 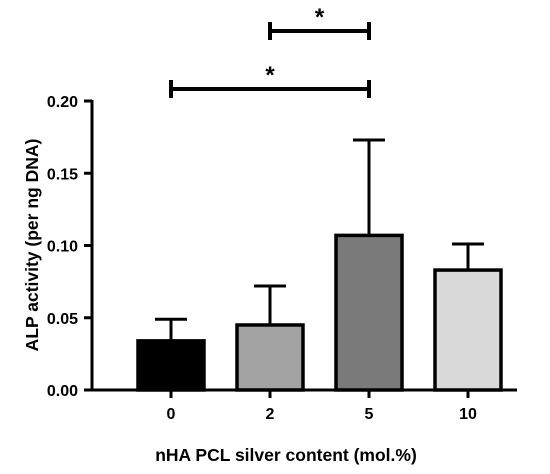 What do you see at coordinates (270, 51) in the screenshot?
I see `significance-layer: **` at bounding box center [270, 51].